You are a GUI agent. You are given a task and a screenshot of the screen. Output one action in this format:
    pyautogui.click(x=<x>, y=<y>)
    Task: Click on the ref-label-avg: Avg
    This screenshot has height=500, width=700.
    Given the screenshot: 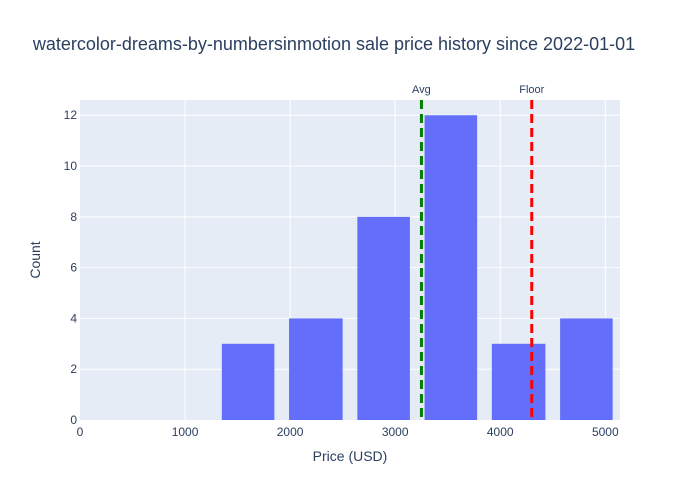 What is the action you would take?
    pyautogui.click(x=421, y=90)
    